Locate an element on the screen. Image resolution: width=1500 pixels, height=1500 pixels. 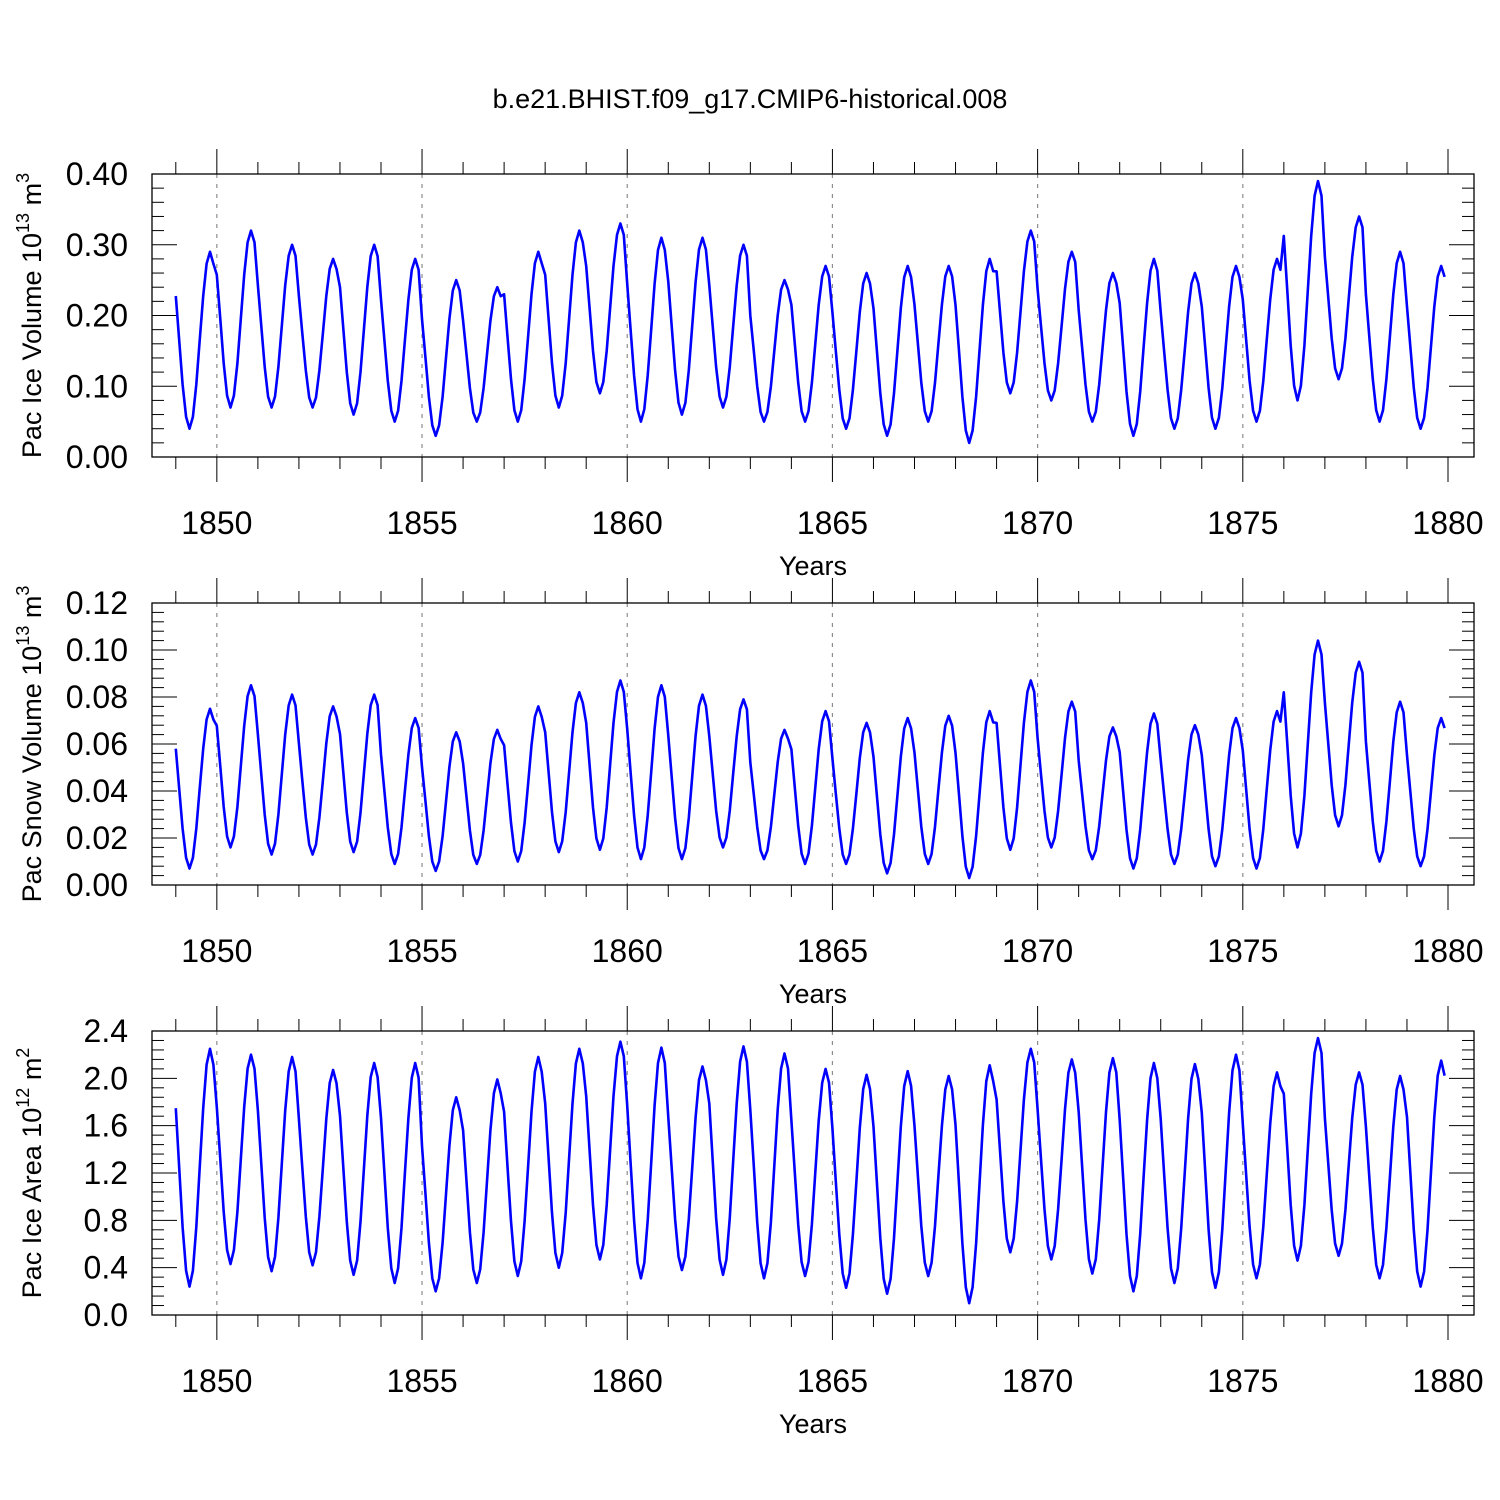
ice-area-ytick-label: 0.8 is located at coordinates (106, 1220).